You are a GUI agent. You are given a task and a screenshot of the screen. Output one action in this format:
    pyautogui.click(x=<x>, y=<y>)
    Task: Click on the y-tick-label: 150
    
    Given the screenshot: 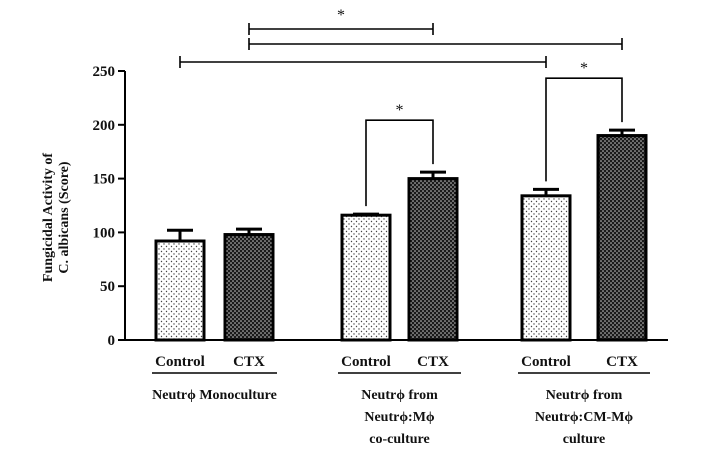 What is the action you would take?
    pyautogui.click(x=104, y=180)
    